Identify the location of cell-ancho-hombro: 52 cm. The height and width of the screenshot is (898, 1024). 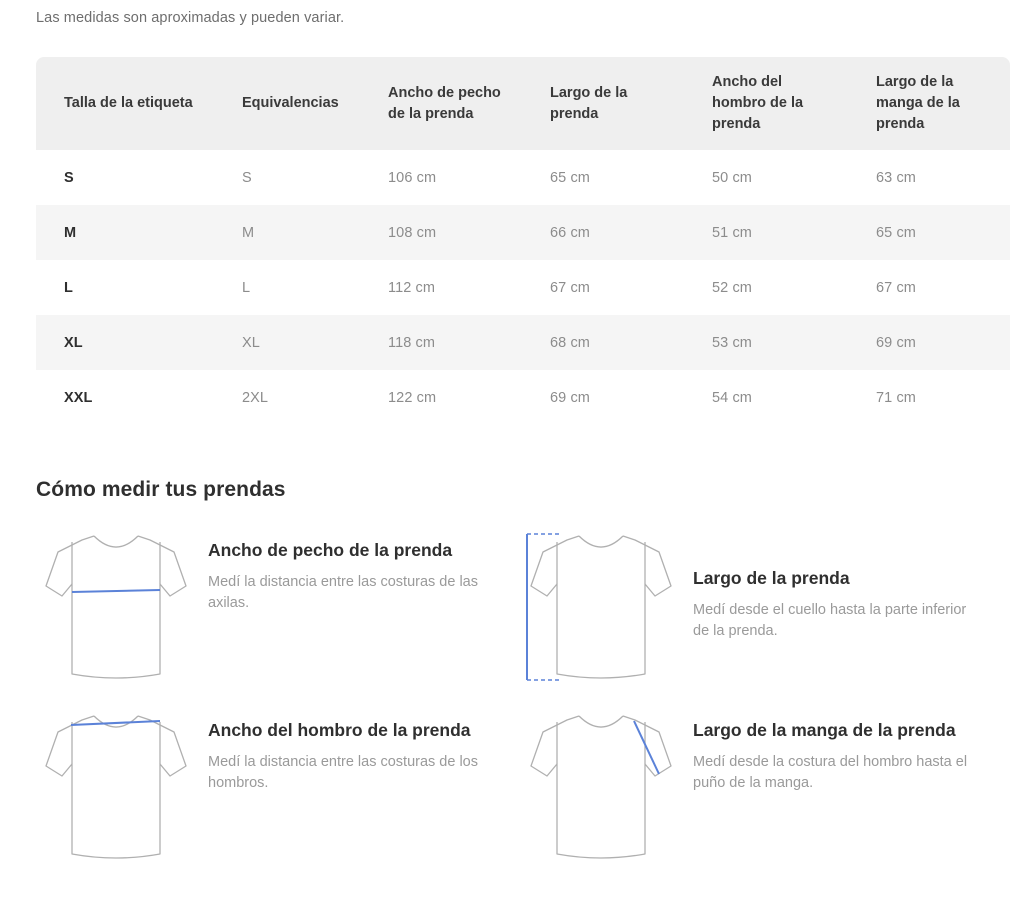
(732, 287).